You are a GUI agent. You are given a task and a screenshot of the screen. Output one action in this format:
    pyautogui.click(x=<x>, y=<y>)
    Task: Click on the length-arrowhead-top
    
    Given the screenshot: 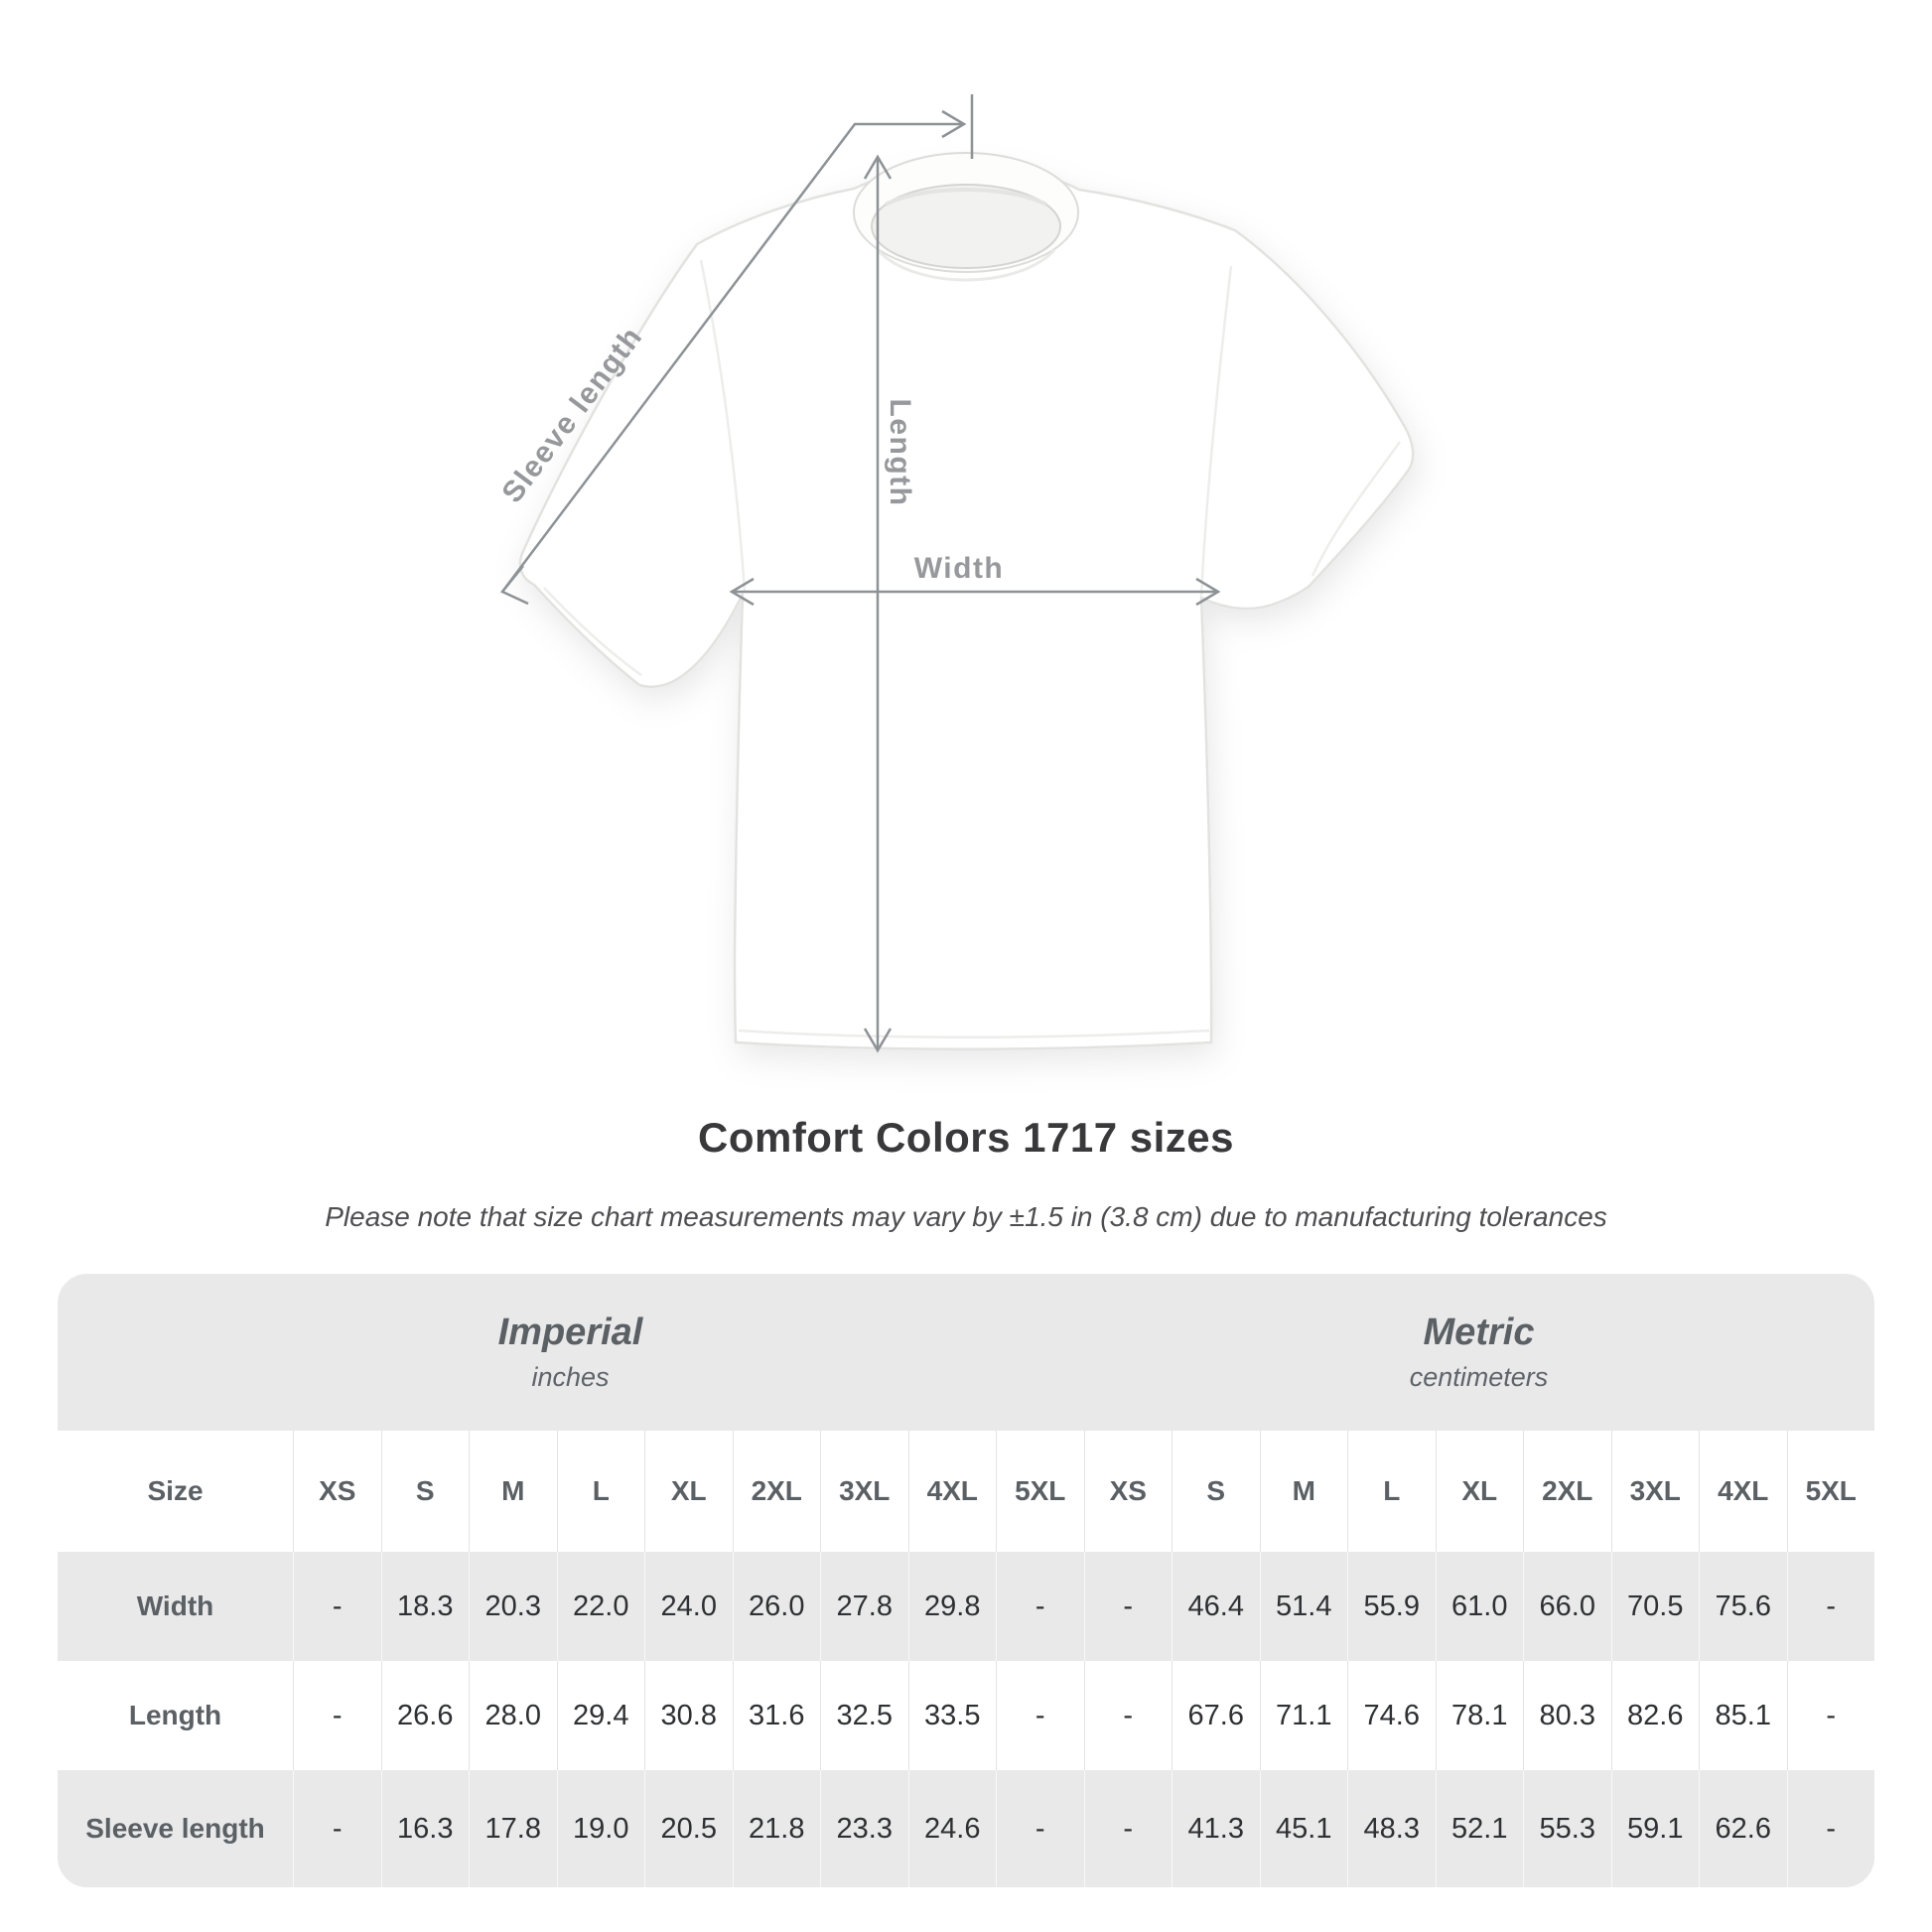 What is the action you would take?
    pyautogui.click(x=878, y=167)
    